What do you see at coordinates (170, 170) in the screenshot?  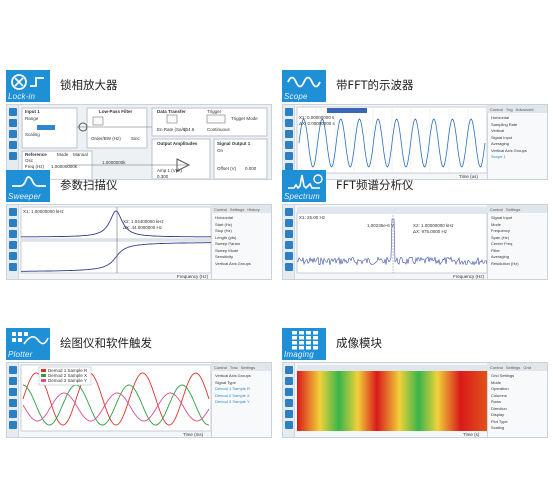 I see `lockin-amp-label: Amp 1 (Vpk)` at bounding box center [170, 170].